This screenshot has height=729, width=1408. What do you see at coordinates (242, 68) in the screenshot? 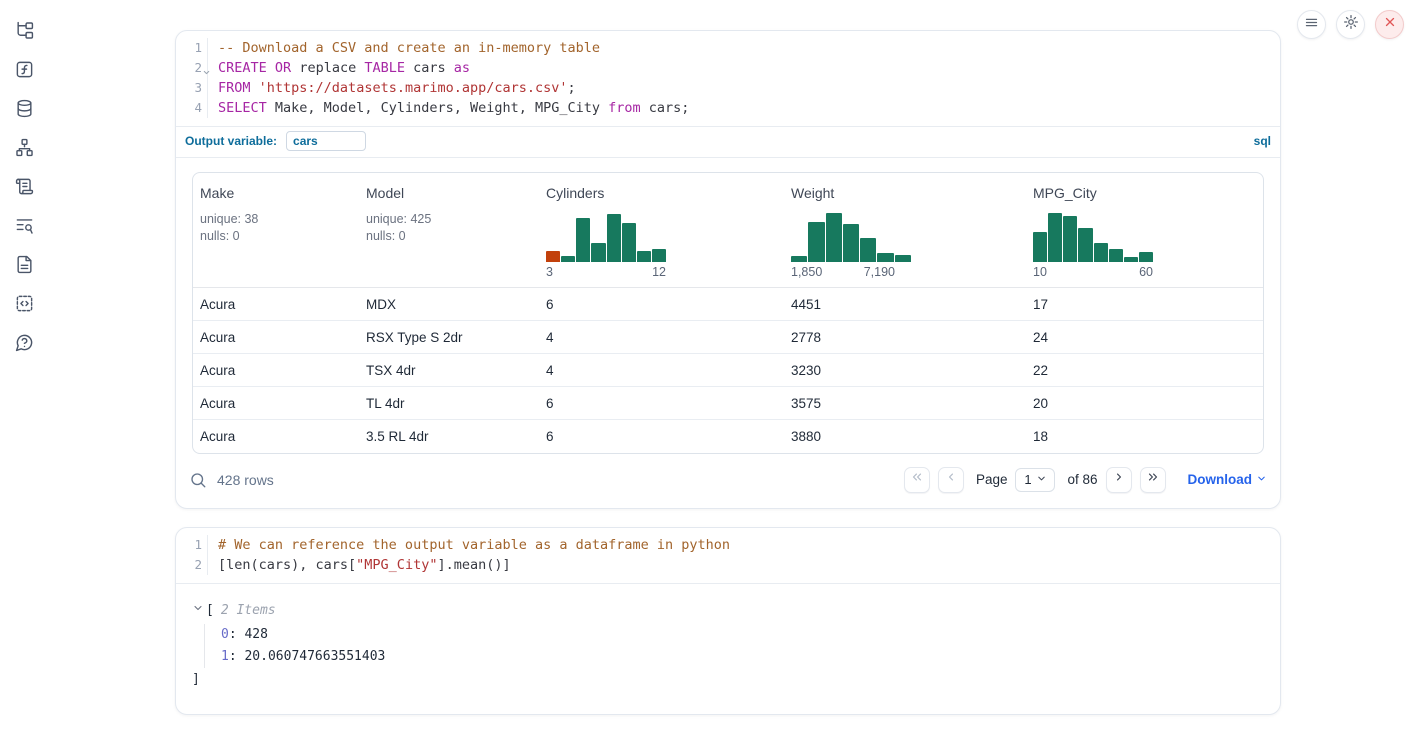
I see `code-token: CREATE` at bounding box center [242, 68].